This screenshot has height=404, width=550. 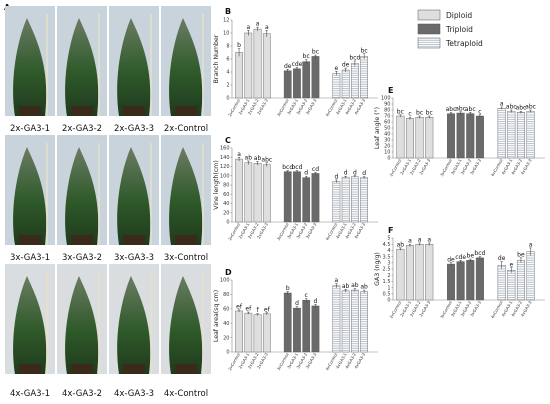 I want to click on significance-label: e, so click(x=511, y=264).